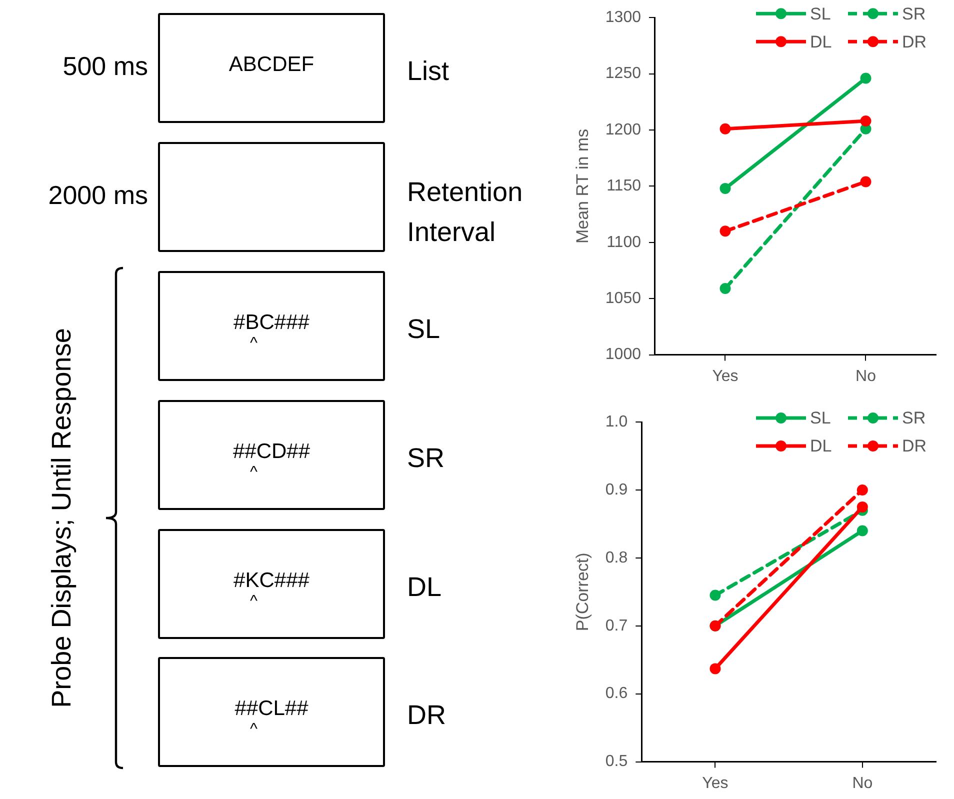 The width and height of the screenshot is (954, 799). What do you see at coordinates (616, 489) in the screenshot?
I see `y-tick-label: 0.9` at bounding box center [616, 489].